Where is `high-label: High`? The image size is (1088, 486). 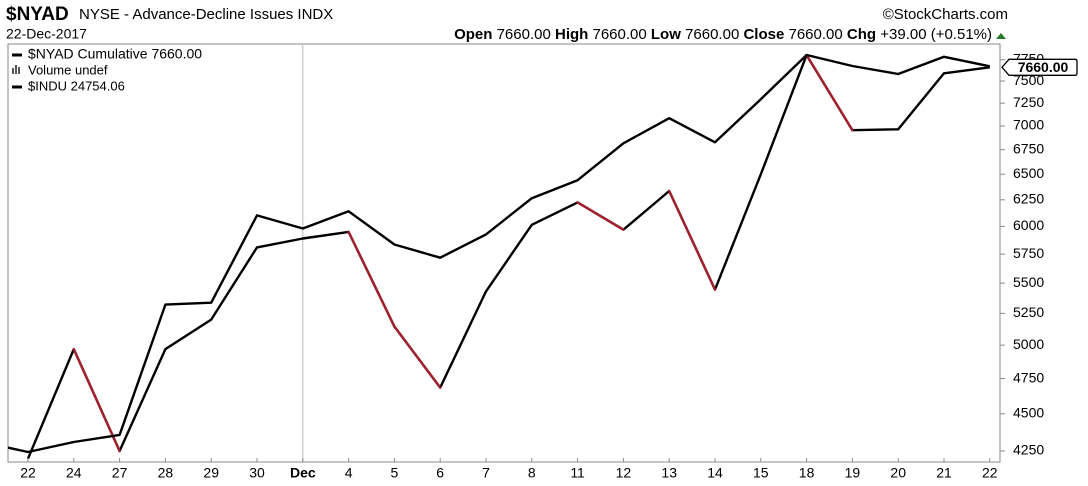 high-label: High is located at coordinates (571, 34).